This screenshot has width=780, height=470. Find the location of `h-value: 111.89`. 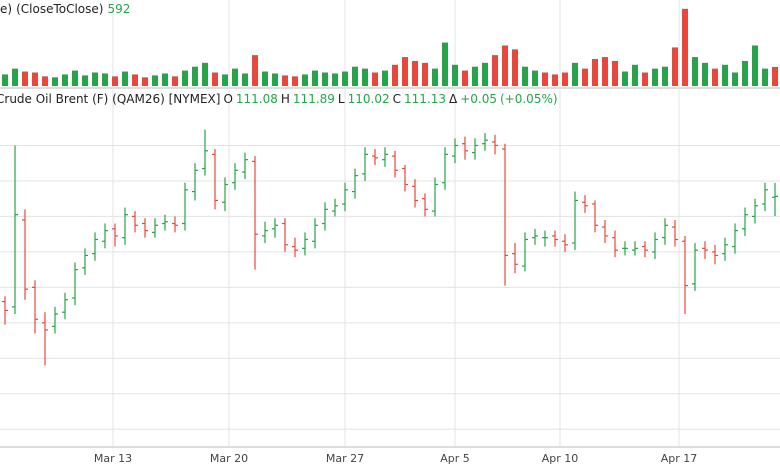

h-value: 111.89 is located at coordinates (313, 99).